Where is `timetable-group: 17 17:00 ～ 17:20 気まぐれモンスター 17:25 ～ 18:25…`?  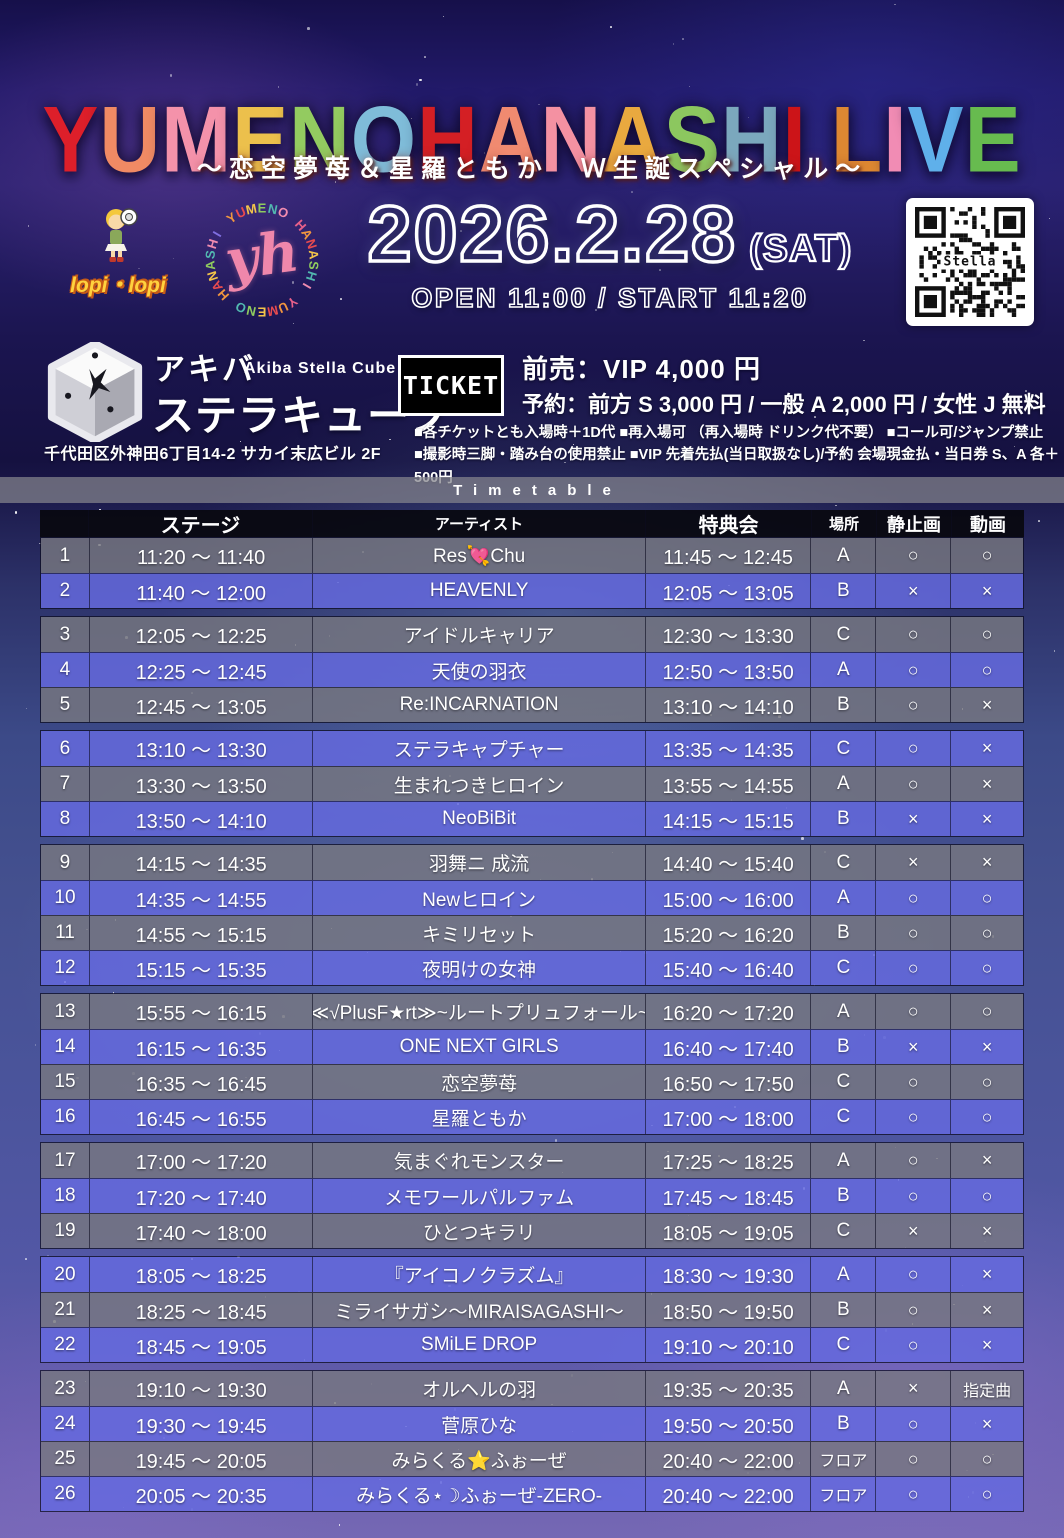
timetable-group: 17 17:00 ～ 17:20 気まぐれモンスター 17:25 ～ 18:25… is located at coordinates (532, 1195).